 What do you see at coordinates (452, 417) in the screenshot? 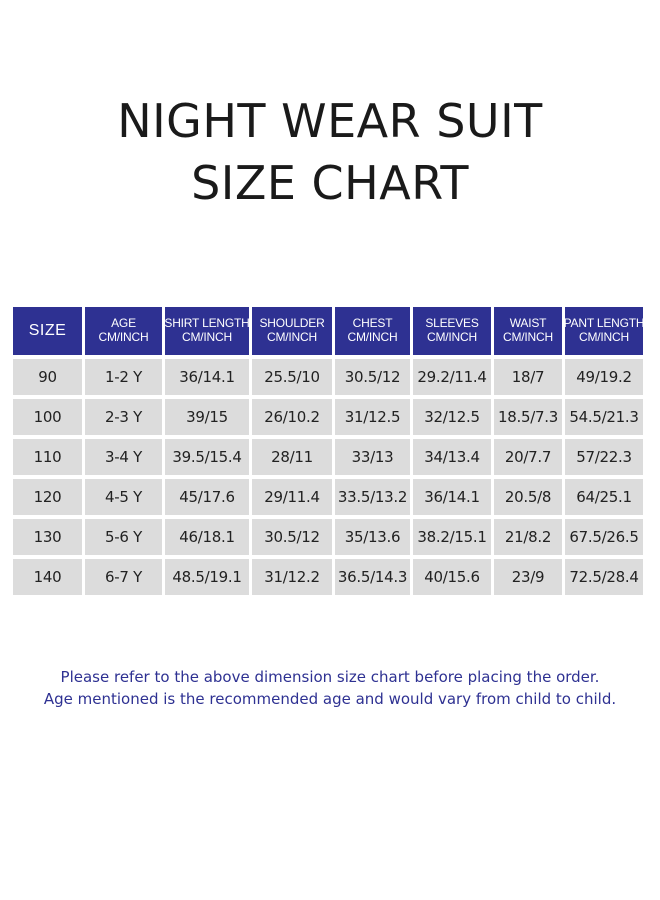
I see `table-cell-sleeves: 32/12.5` at bounding box center [452, 417].